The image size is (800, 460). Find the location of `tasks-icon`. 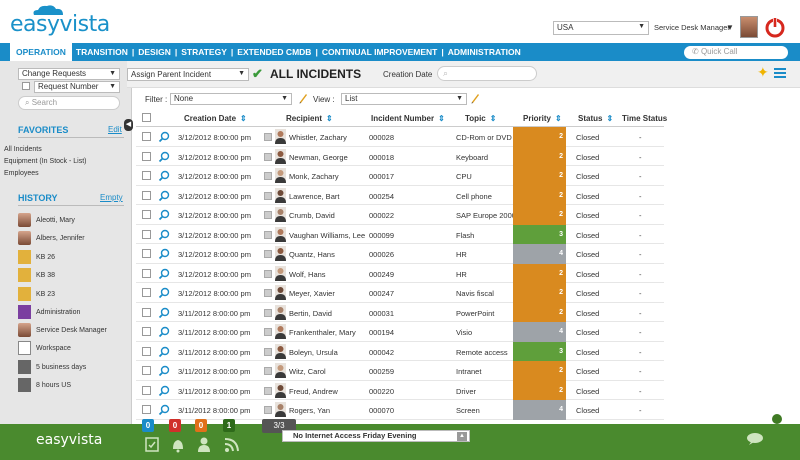

tasks-icon is located at coordinates (152, 444).